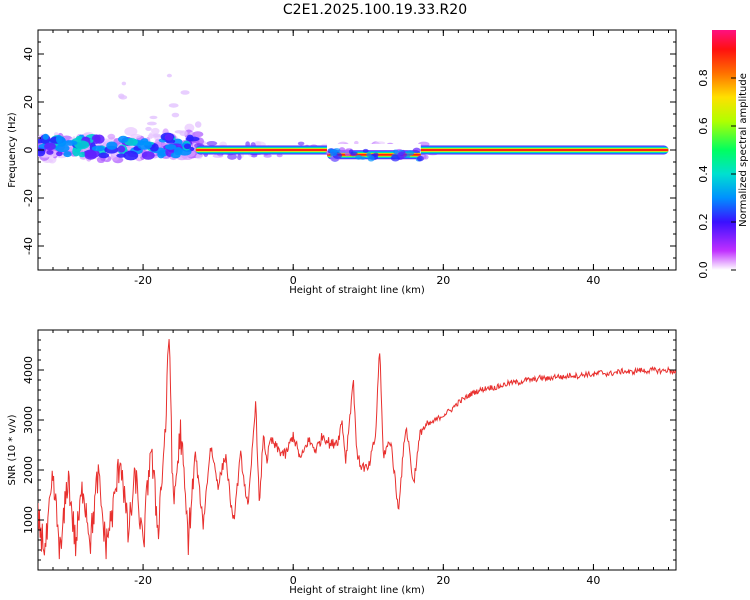 Image resolution: width=750 pixels, height=600 pixels. Describe the element at coordinates (28, 102) in the screenshot. I see `y-tick-label: 20` at that location.